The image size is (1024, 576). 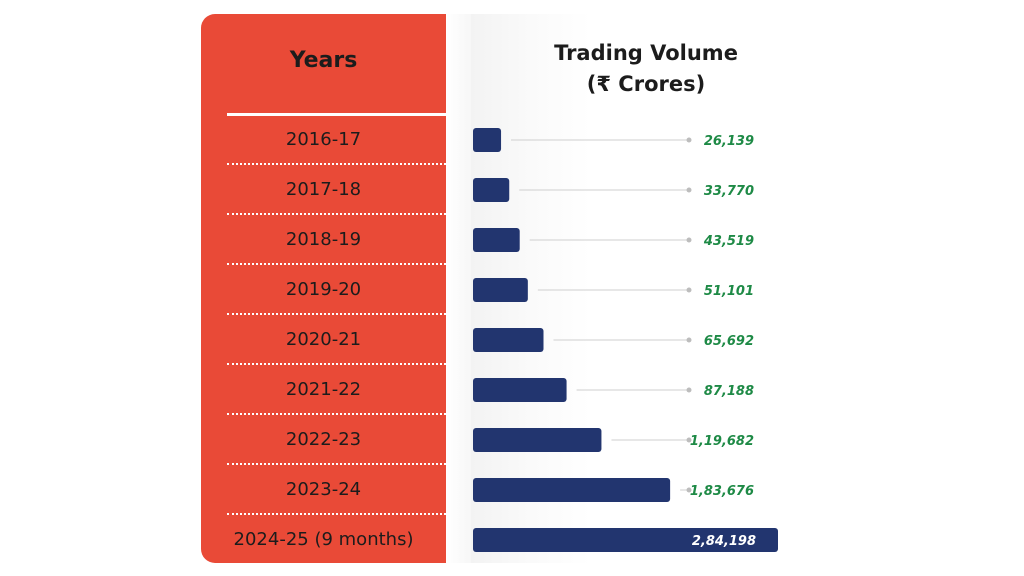 I want to click on year-row: 2020-21, so click(x=323, y=340).